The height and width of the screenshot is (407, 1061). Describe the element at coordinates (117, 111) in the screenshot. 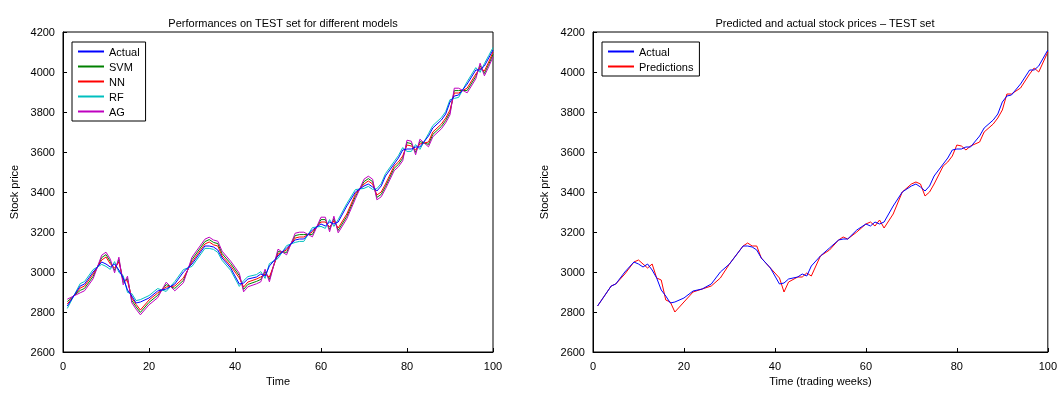

I see `legend-label: AG` at that location.